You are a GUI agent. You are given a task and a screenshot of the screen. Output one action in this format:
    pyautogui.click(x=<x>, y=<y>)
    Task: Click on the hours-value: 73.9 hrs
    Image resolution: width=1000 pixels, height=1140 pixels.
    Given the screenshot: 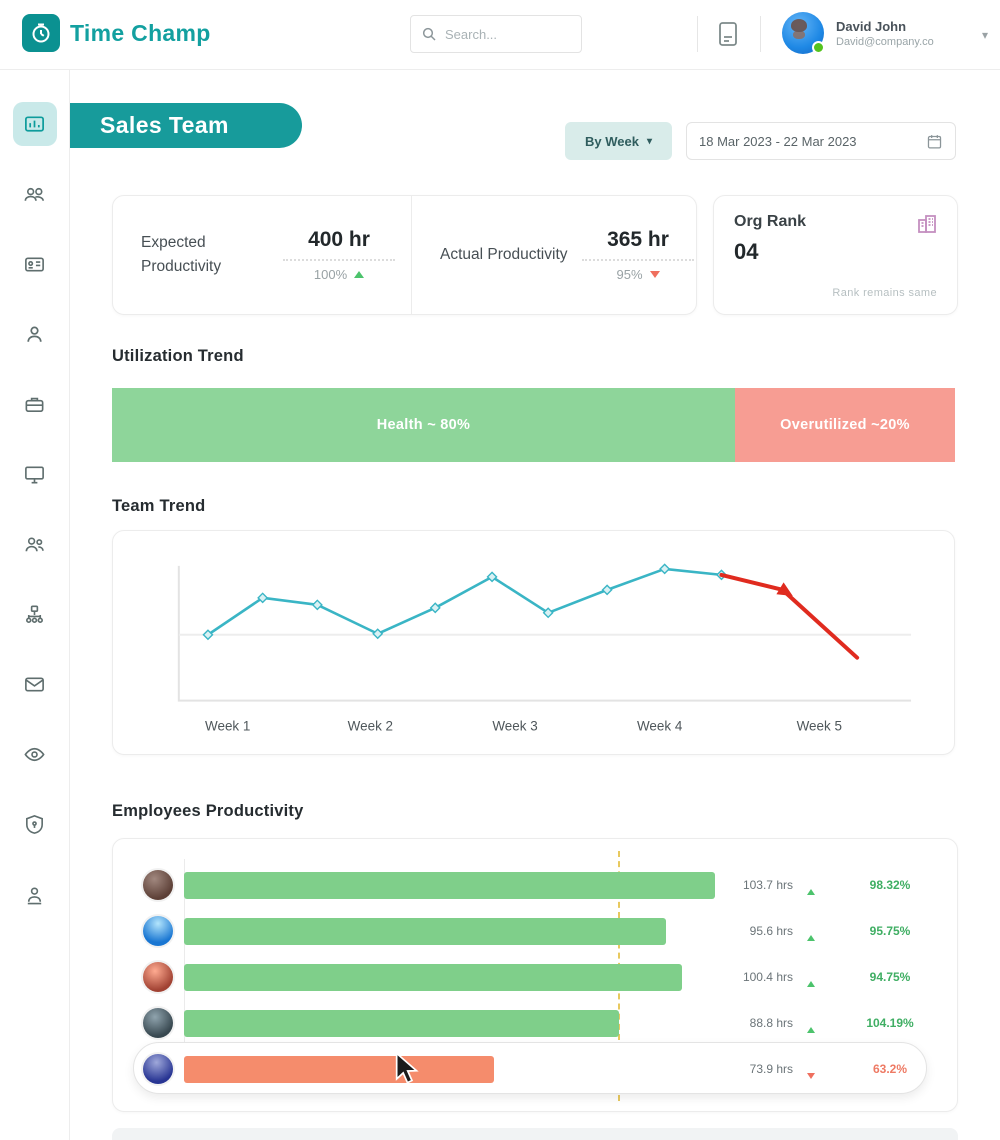 What is the action you would take?
    pyautogui.click(x=771, y=1069)
    